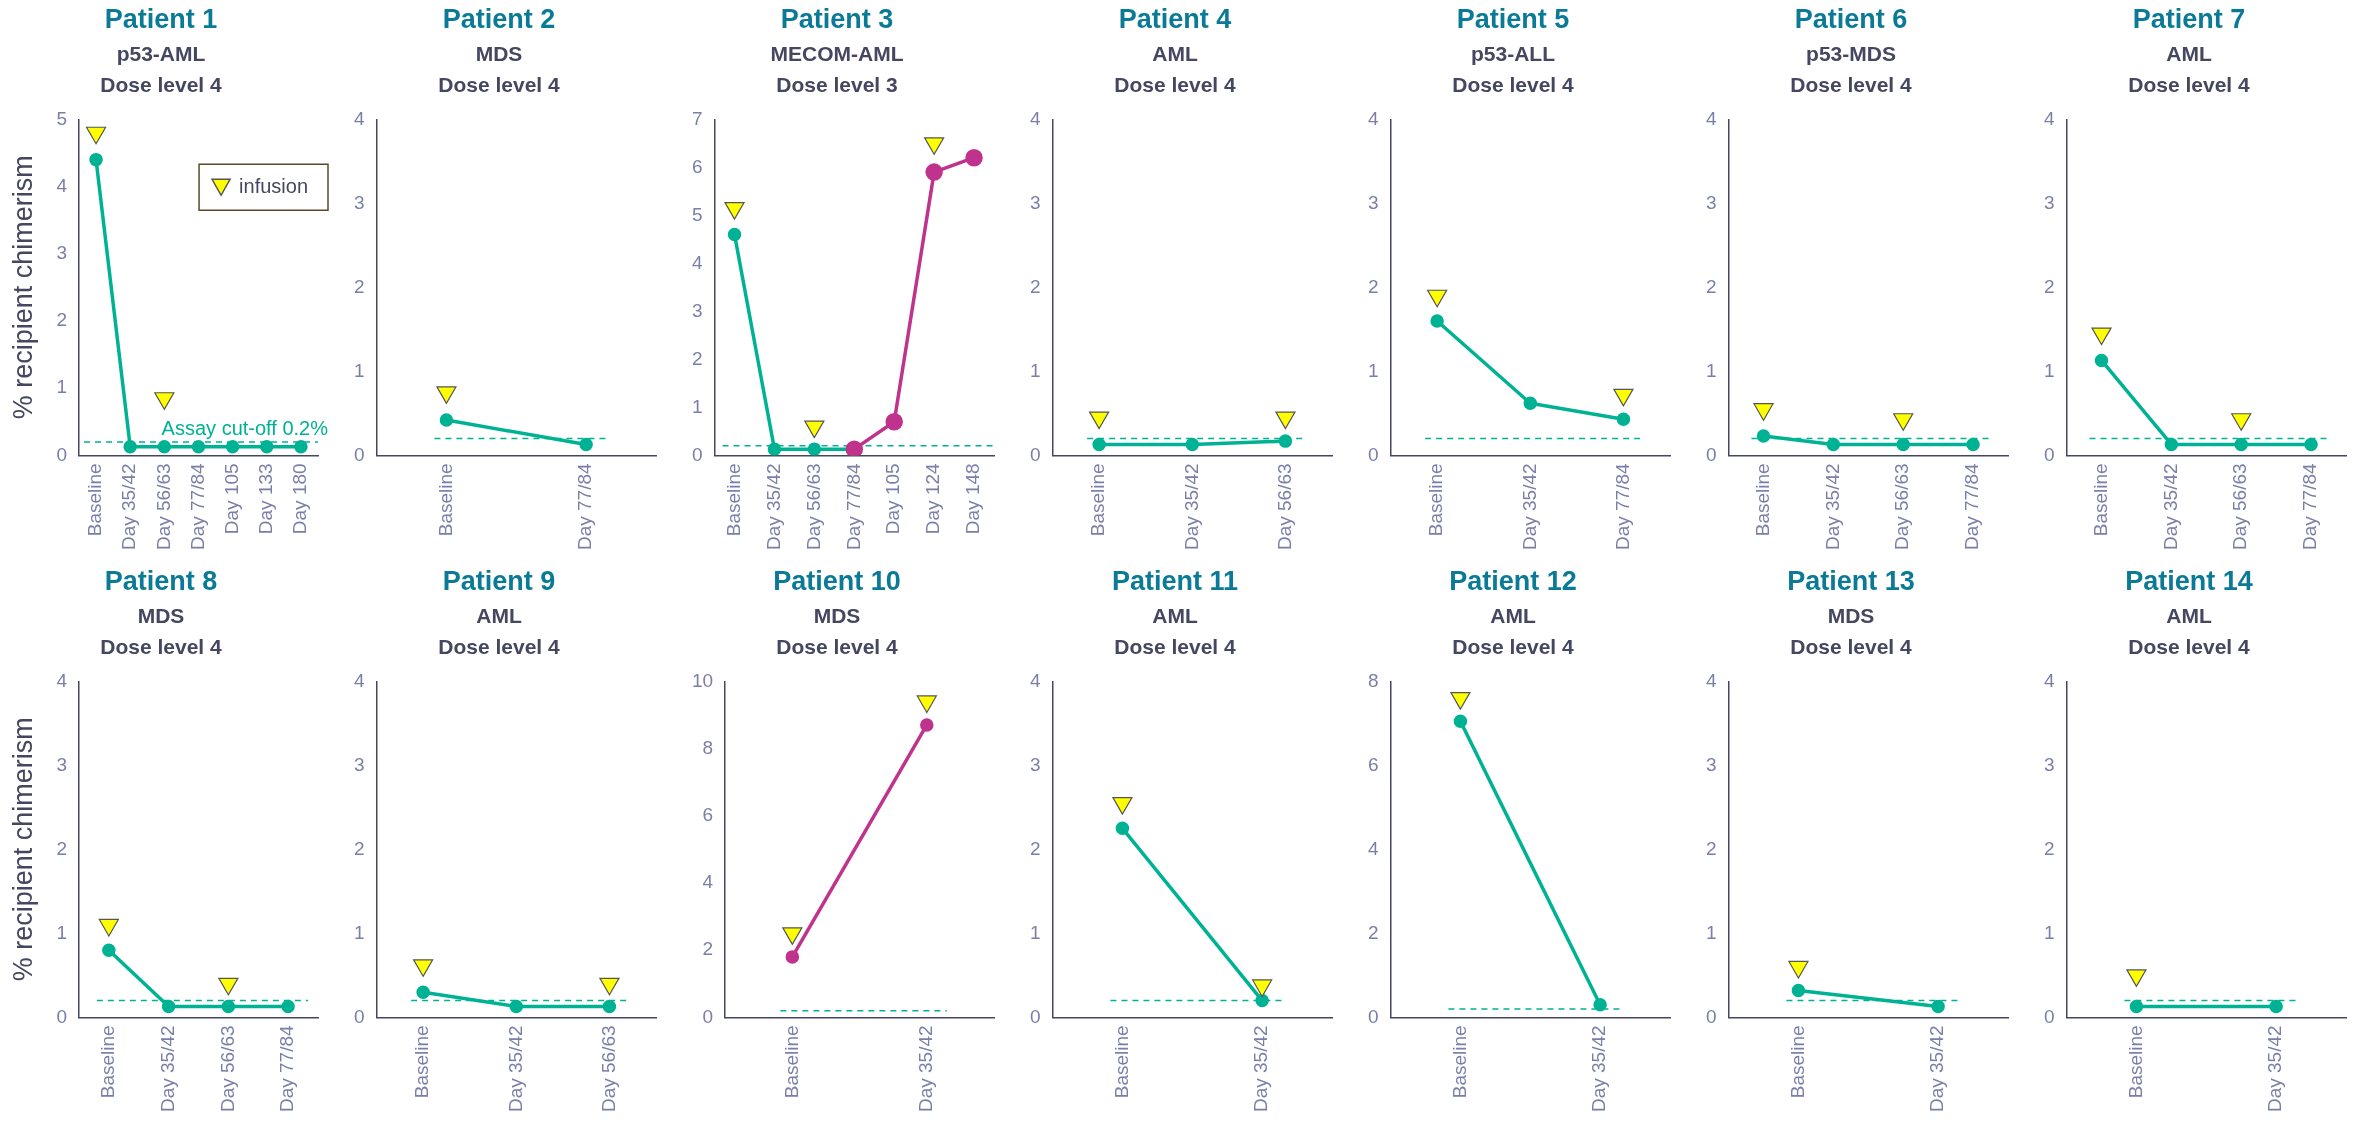 The height and width of the screenshot is (1124, 2368). I want to click on chart-subtitle: p53-ALL Dose level 4, so click(1513, 69).